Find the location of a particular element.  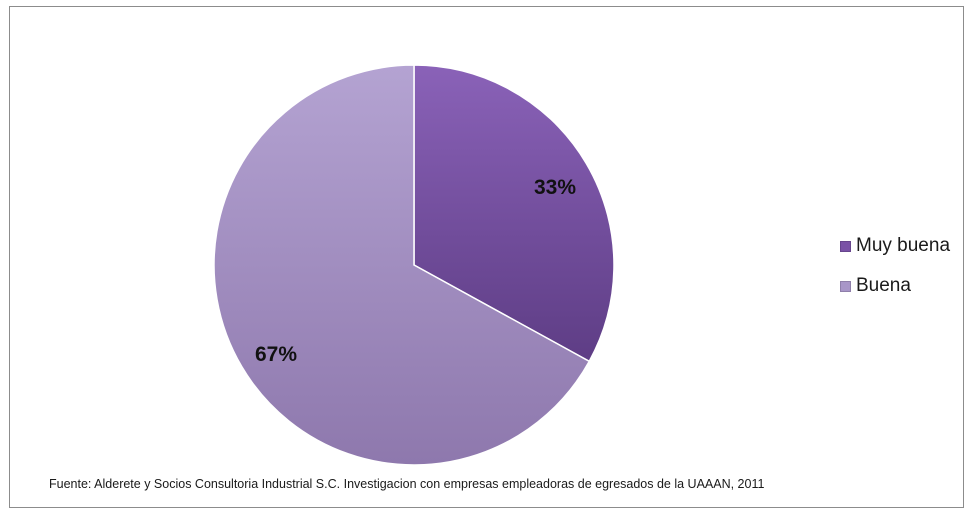

pie-slice-muy-buena is located at coordinates (514, 213).